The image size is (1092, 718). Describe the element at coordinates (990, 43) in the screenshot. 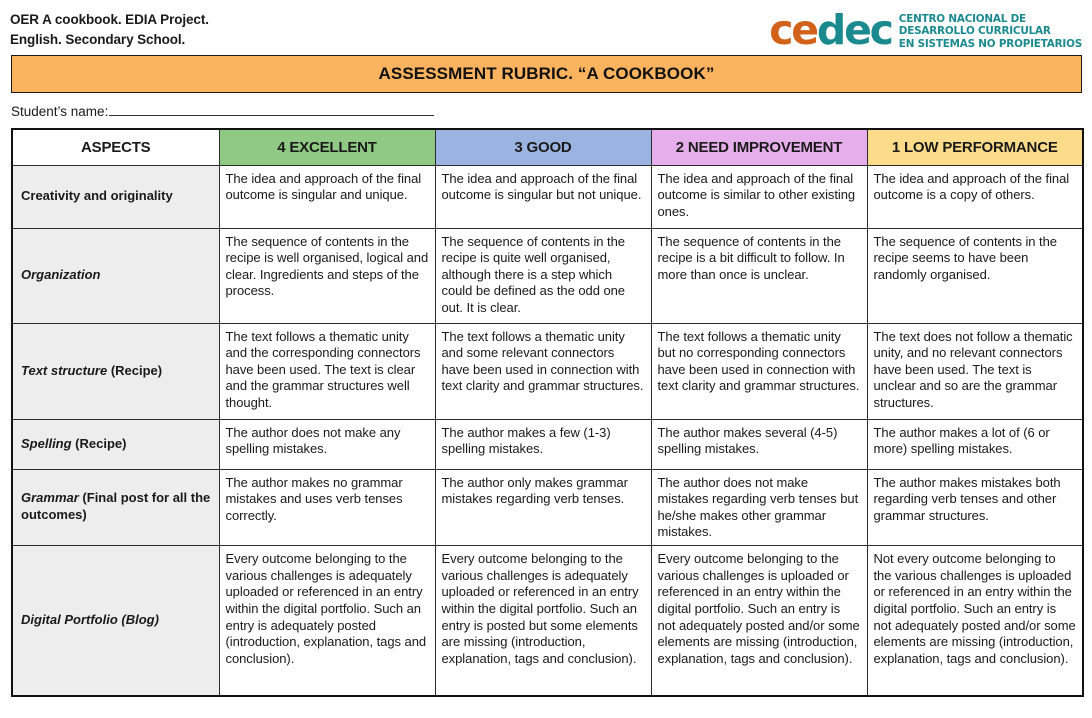

I see `logo-tagline-line-3: EN SISTEMAS NO PROPIETARIOS` at that location.